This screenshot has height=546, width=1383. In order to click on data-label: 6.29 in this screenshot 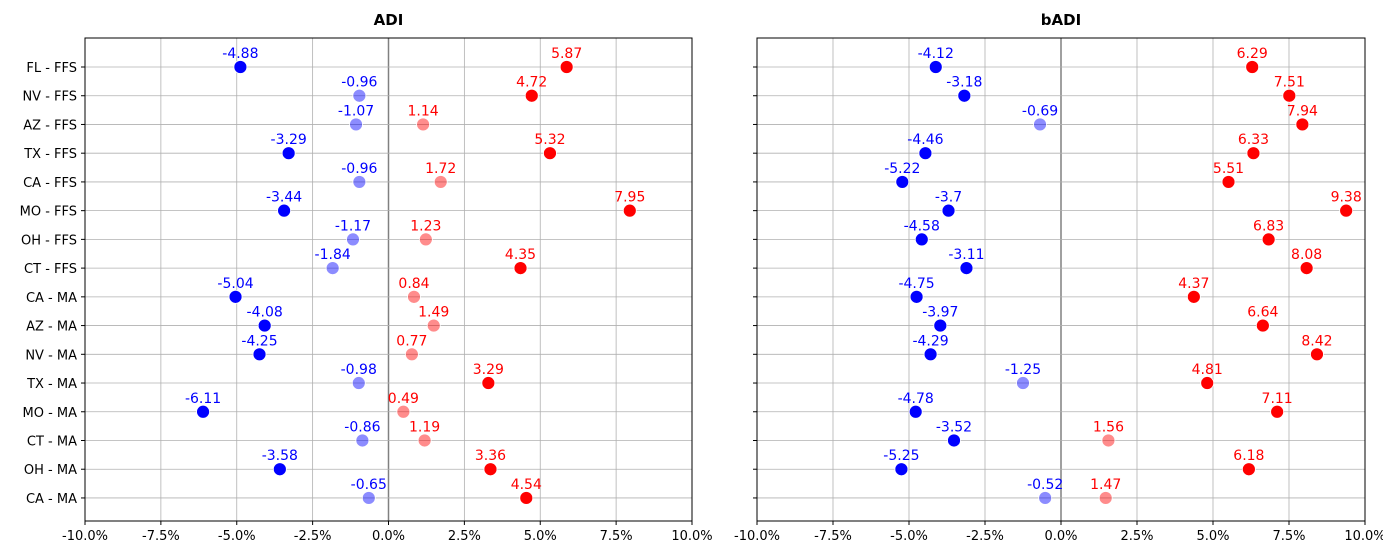, I will do `click(1252, 54)`.